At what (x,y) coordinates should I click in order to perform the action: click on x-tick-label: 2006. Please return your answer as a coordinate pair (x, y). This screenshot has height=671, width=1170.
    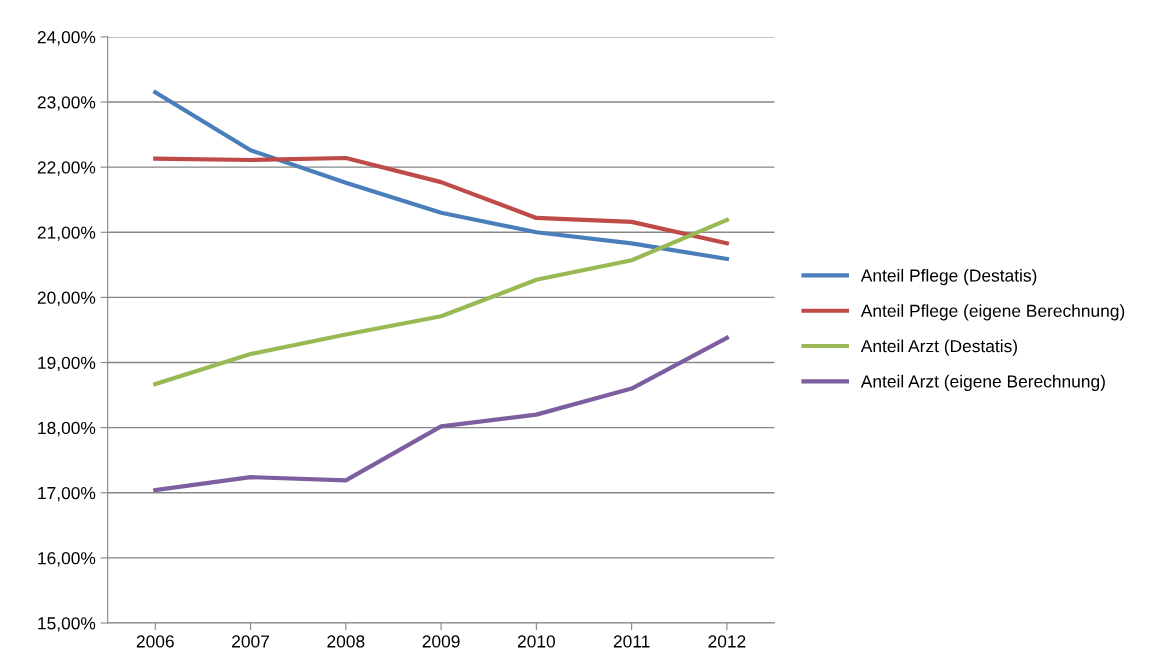
    Looking at the image, I should click on (155, 641).